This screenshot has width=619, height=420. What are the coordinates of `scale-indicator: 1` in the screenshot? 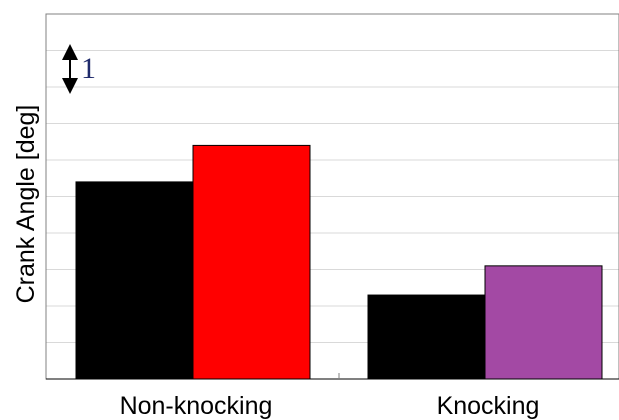 It's located at (79, 69).